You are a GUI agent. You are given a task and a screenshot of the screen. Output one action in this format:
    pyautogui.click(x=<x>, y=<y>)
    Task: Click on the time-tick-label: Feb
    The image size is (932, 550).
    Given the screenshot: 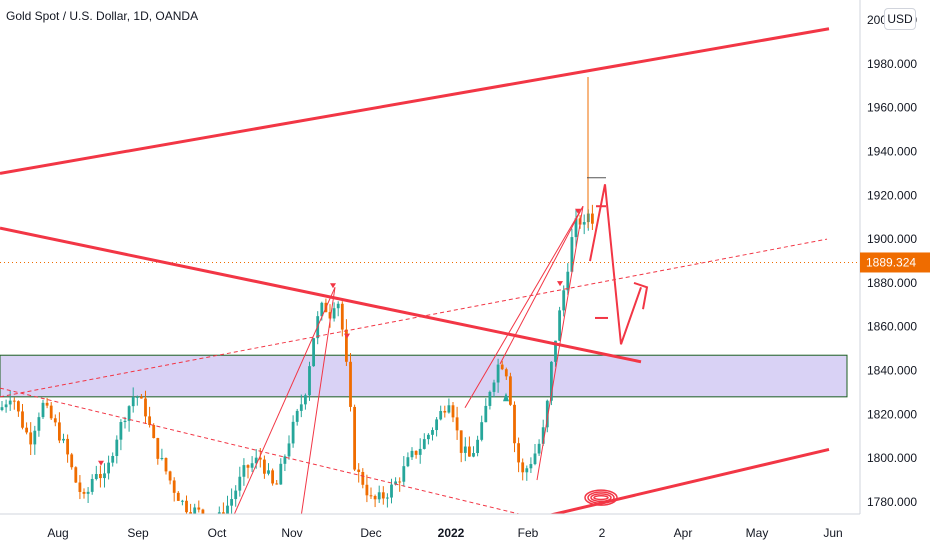 What is the action you would take?
    pyautogui.click(x=528, y=533)
    